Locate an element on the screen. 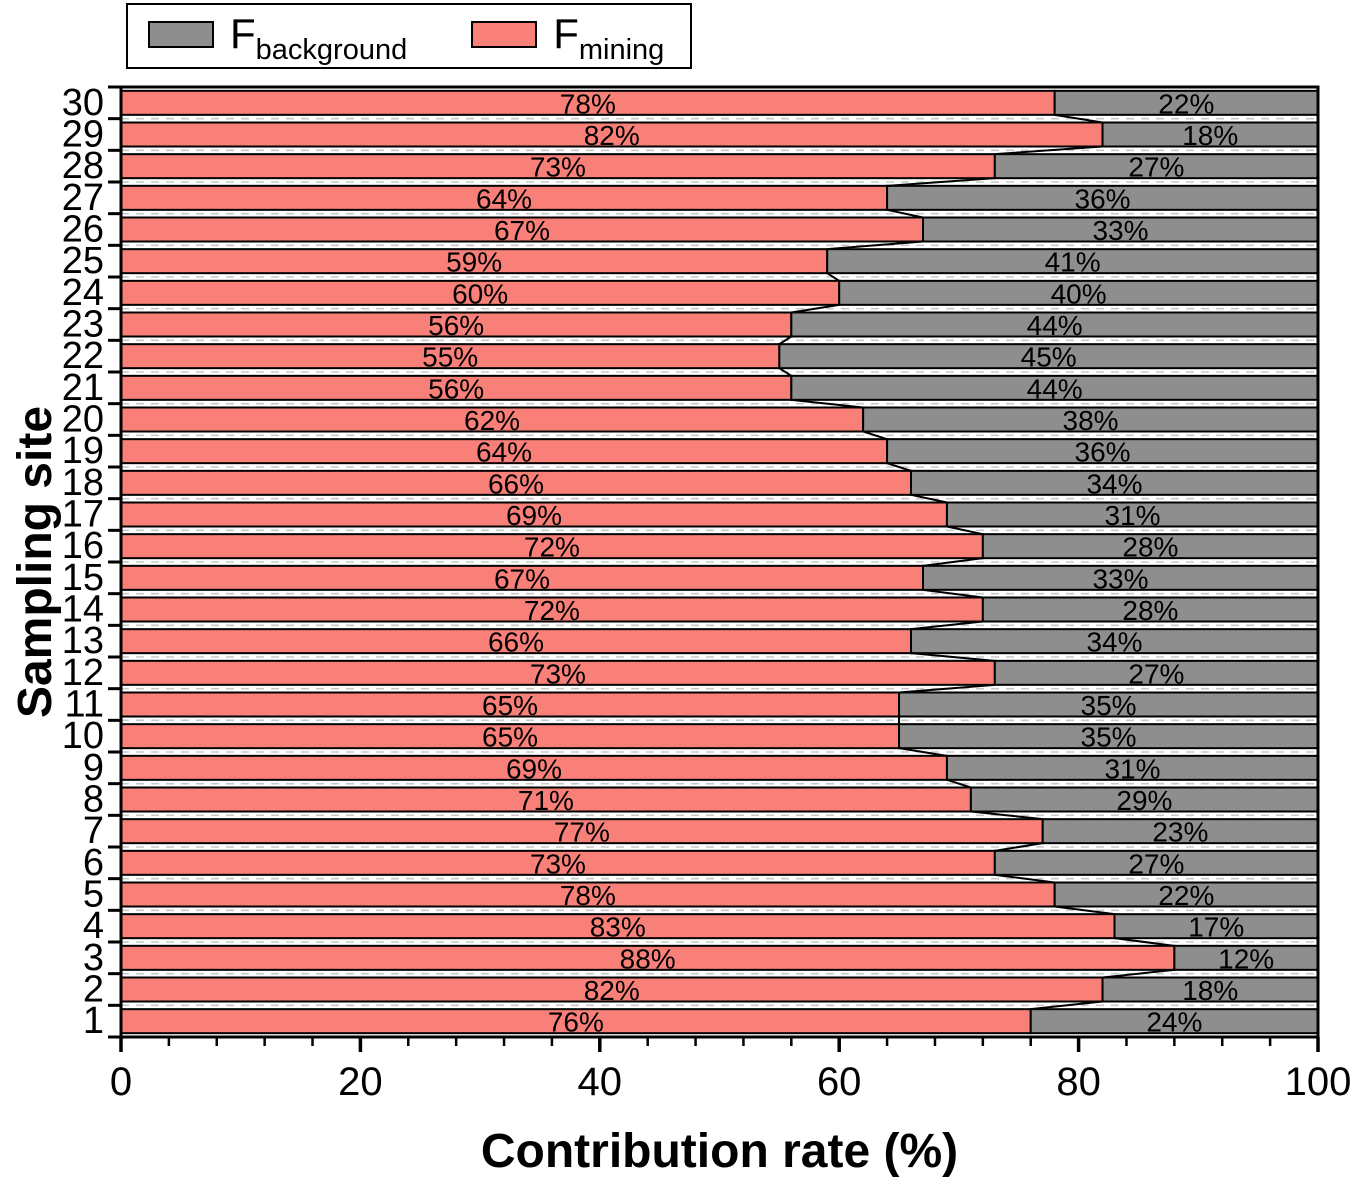 The height and width of the screenshot is (1196, 1351). value-label-background-site-12: 27% is located at coordinates (1156, 673).